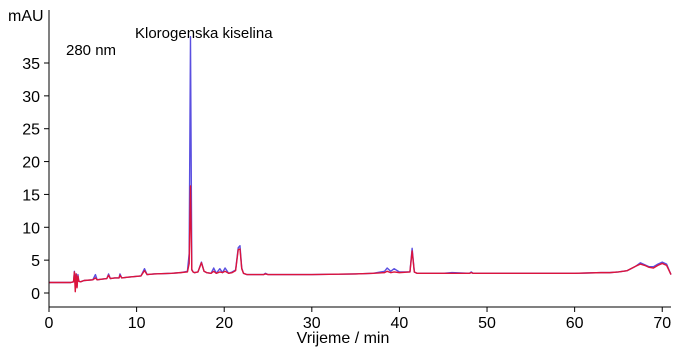 This screenshot has width=673, height=349. Describe the element at coordinates (358, 319) in the screenshot. I see `x-axis-ticks: 0 10 20 30 40 50 60 70` at that location.